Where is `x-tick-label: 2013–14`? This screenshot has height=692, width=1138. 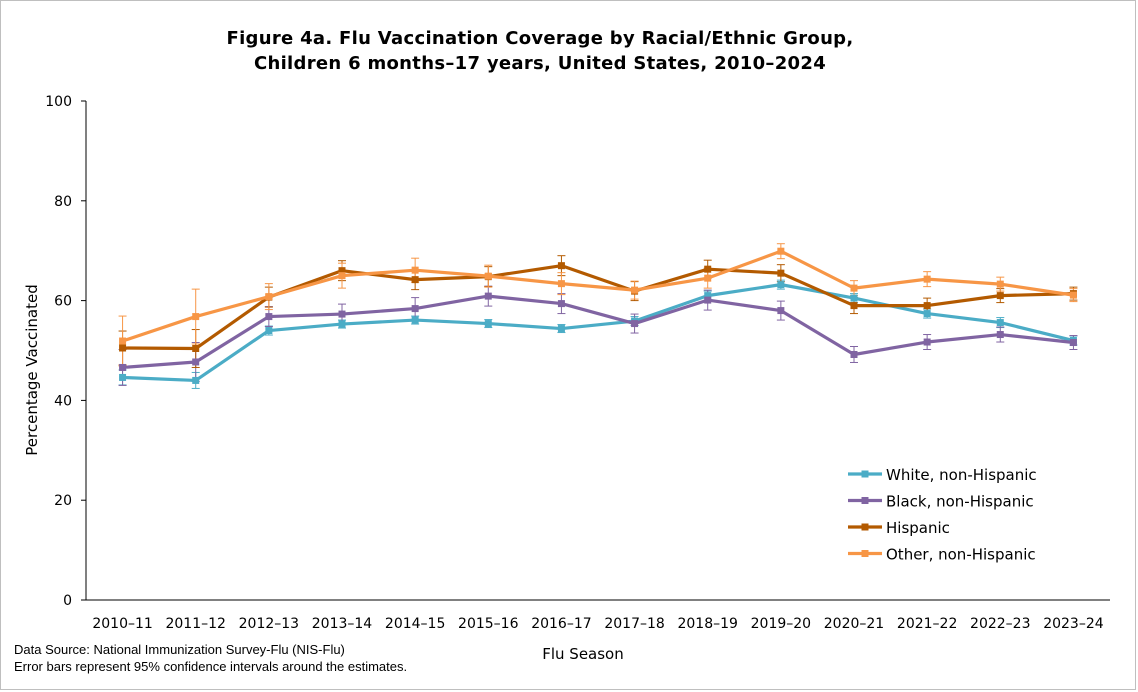
x-tick-label: 2013–14 is located at coordinates (342, 624).